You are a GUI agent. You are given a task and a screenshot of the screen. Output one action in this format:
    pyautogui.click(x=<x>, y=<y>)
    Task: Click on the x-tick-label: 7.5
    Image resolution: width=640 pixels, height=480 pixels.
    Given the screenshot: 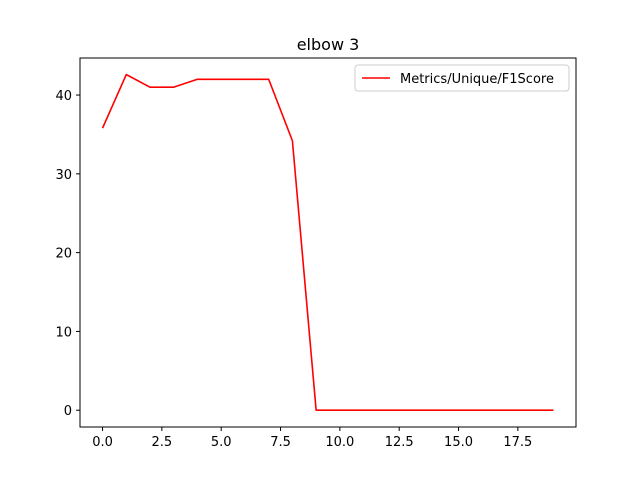 What is the action you would take?
    pyautogui.click(x=280, y=442)
    